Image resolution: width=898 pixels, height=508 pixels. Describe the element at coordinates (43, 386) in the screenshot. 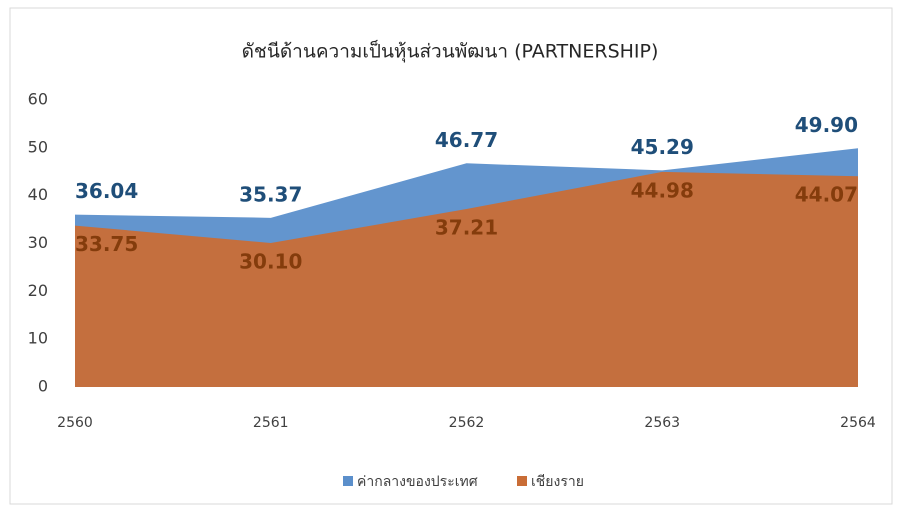

I see `y-tick-label: 0` at that location.